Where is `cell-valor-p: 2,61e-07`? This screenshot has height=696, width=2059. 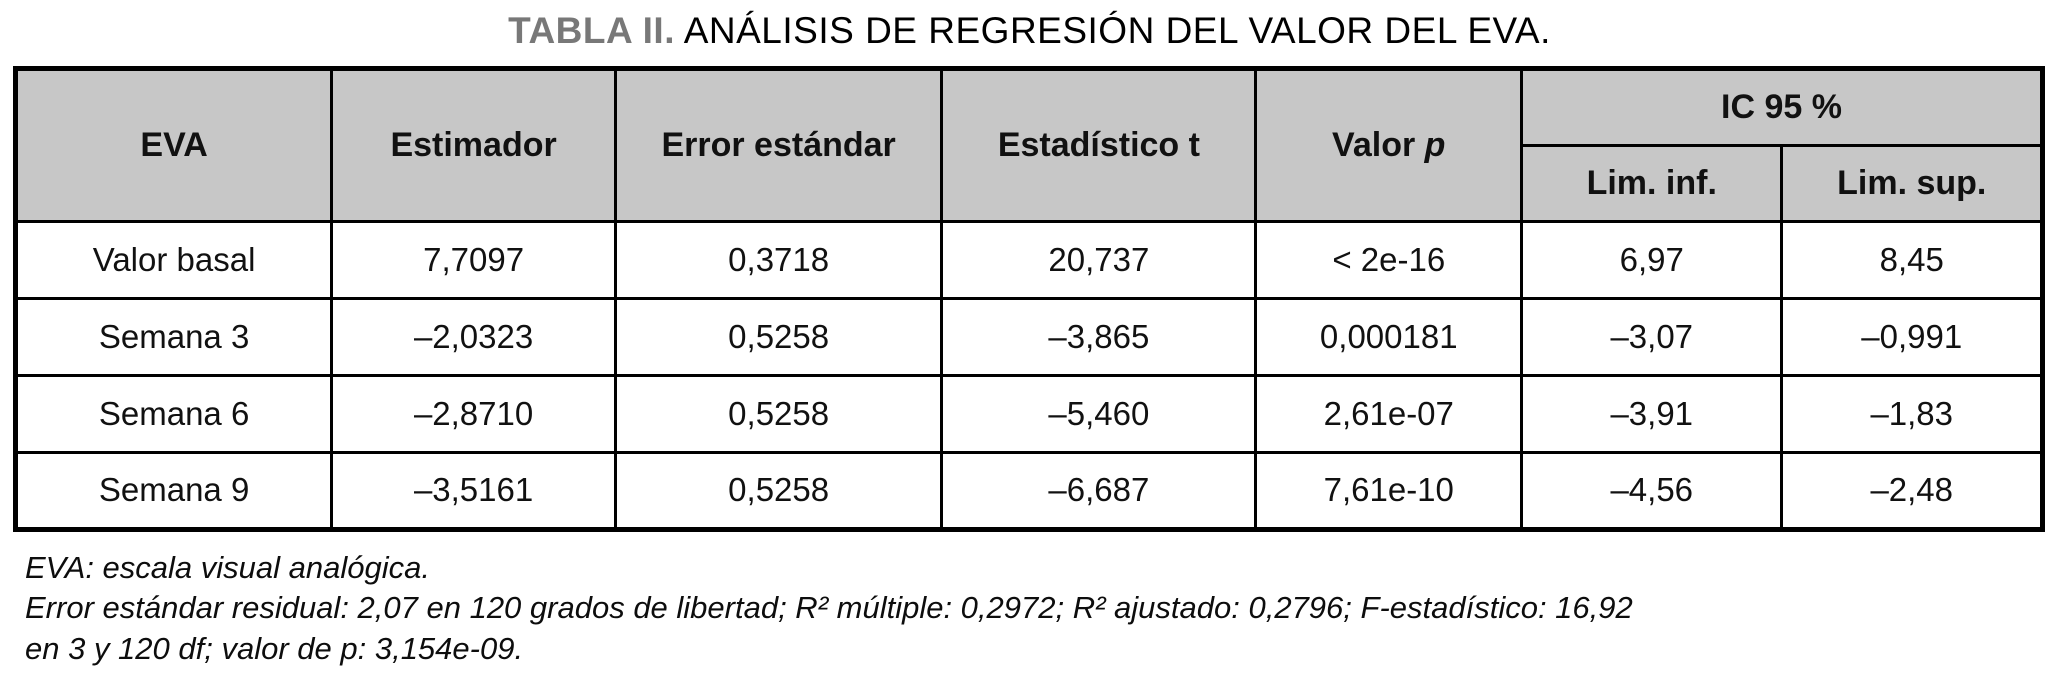 cell-valor-p: 2,61e-07 is located at coordinates (1389, 413).